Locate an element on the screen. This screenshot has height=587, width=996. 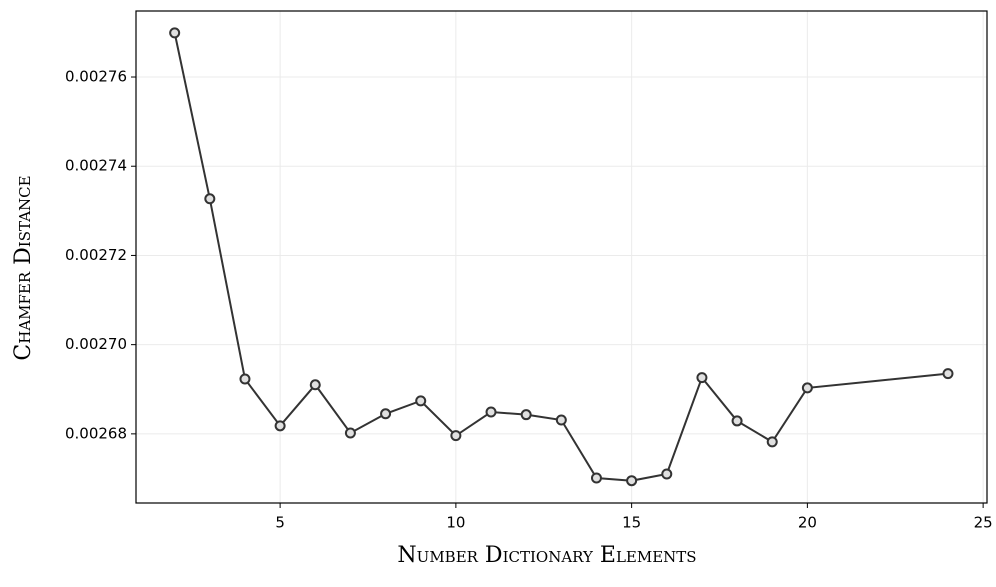
x-tick-label: 5 is located at coordinates (280, 523).